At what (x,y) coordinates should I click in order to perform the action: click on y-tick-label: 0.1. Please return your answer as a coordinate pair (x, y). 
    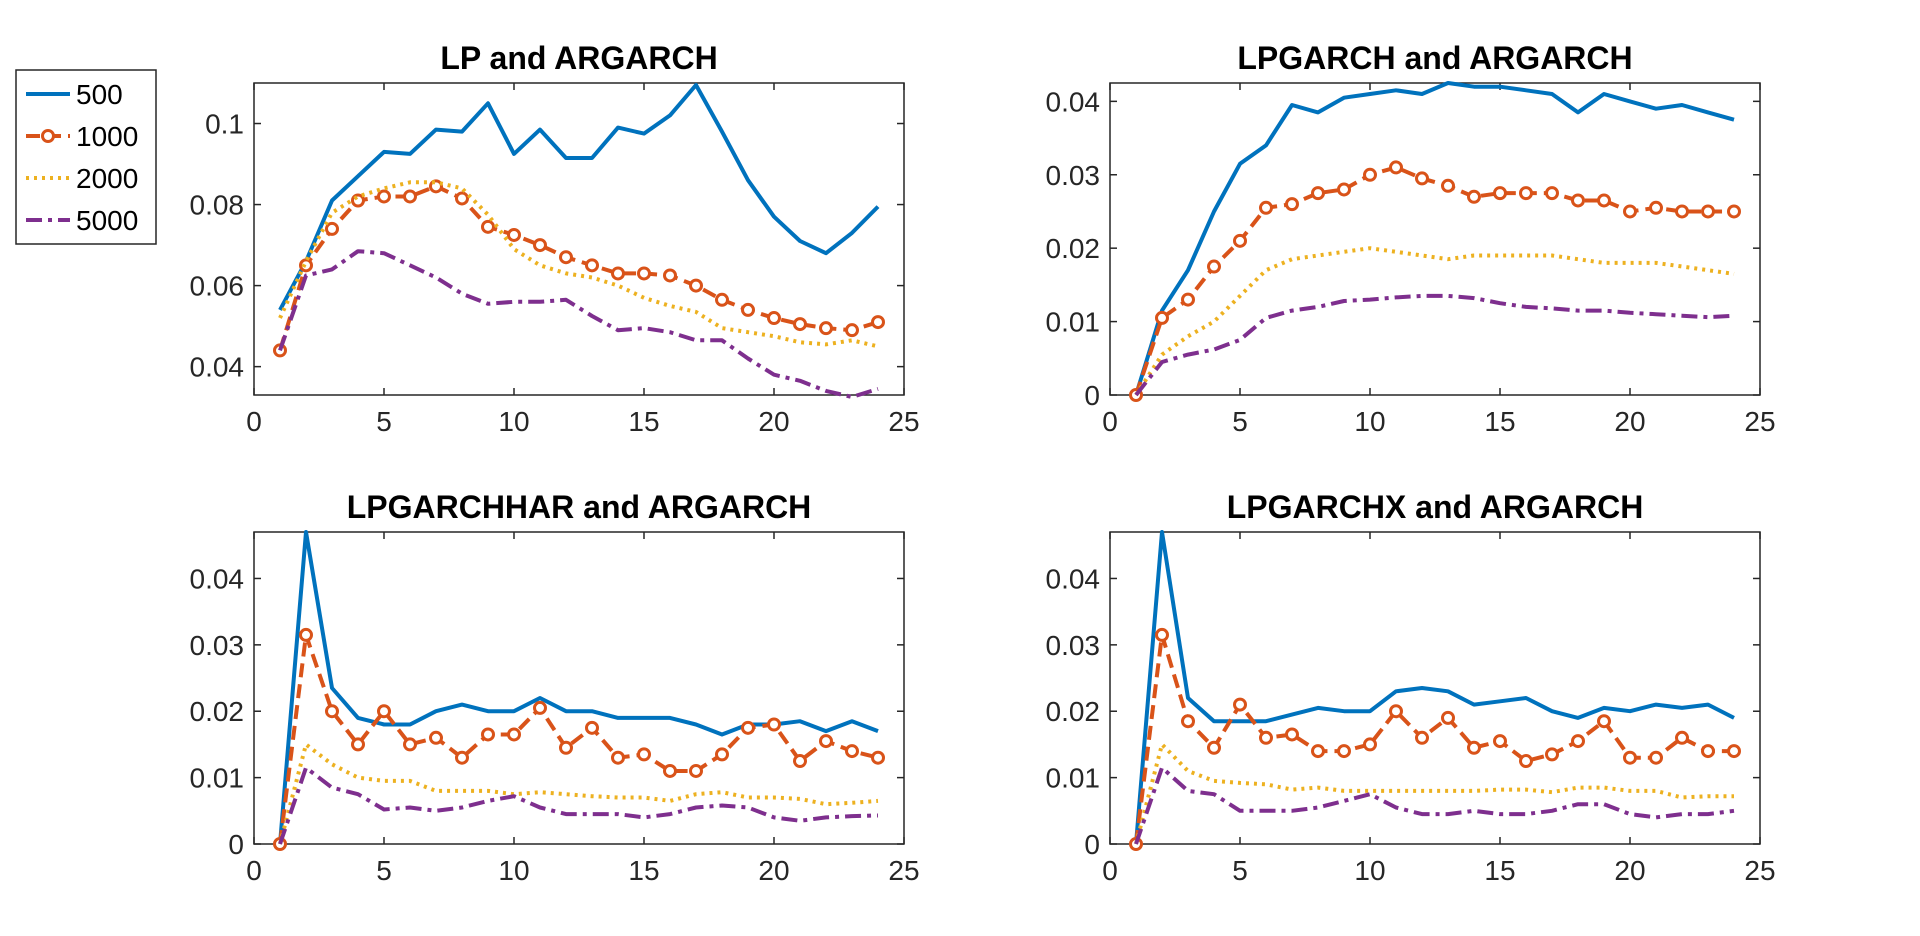
    Looking at the image, I should click on (224, 124).